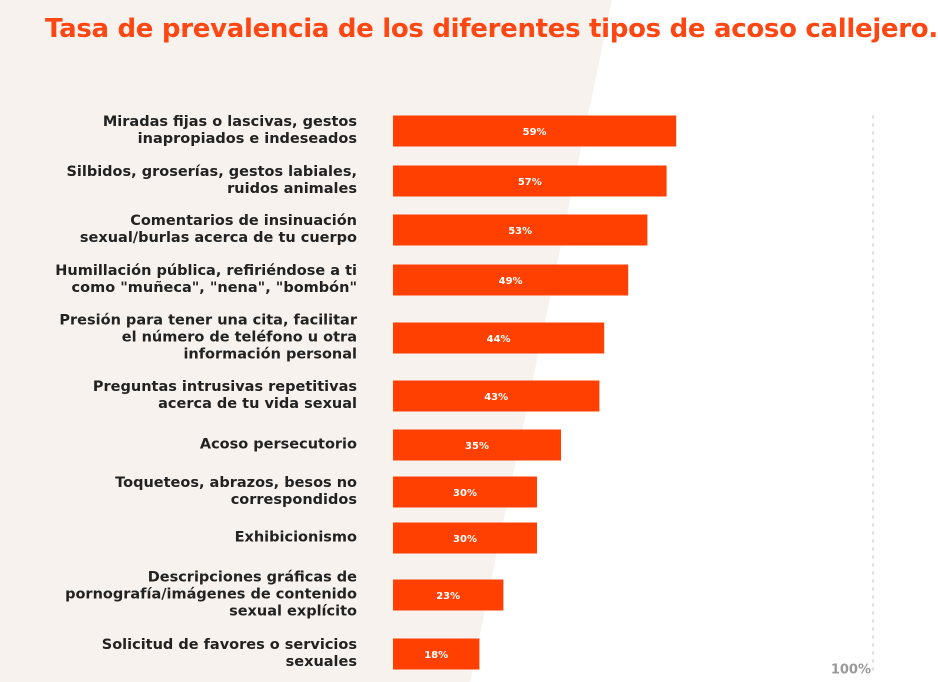  I want to click on value-label: 18%, so click(436, 655).